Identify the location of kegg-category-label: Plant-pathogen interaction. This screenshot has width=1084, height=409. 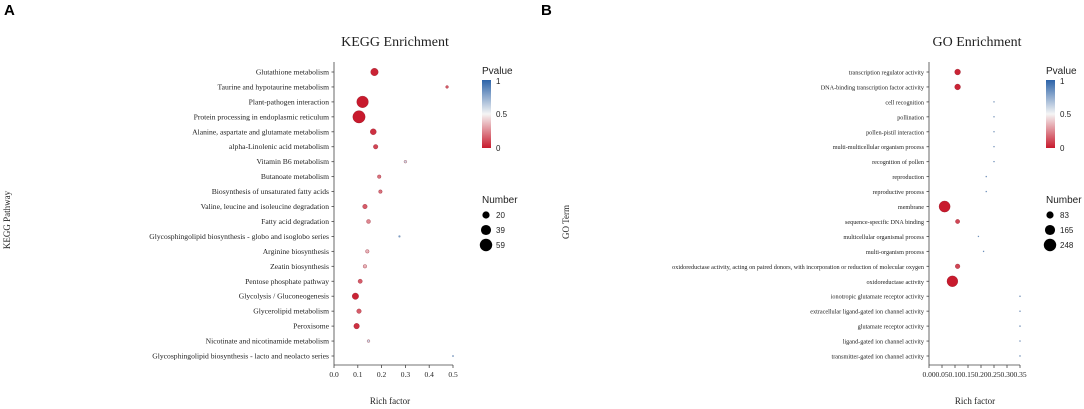
(289, 101).